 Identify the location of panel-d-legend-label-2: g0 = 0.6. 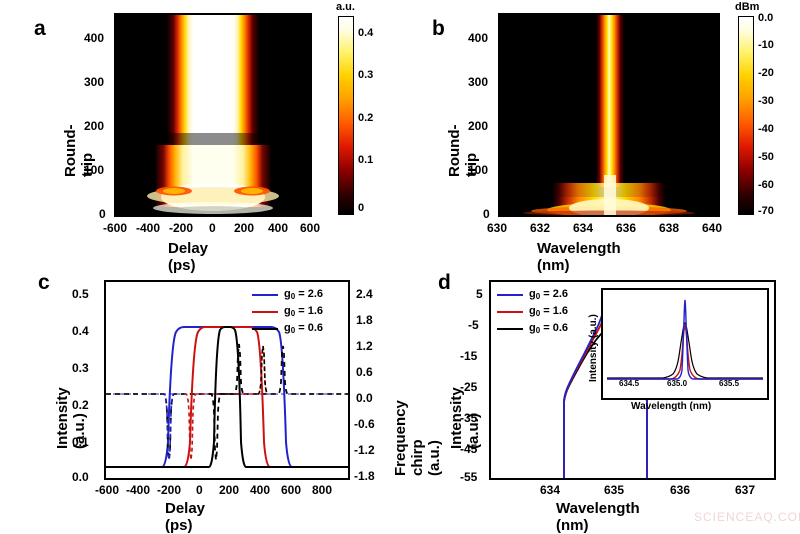
(549, 328).